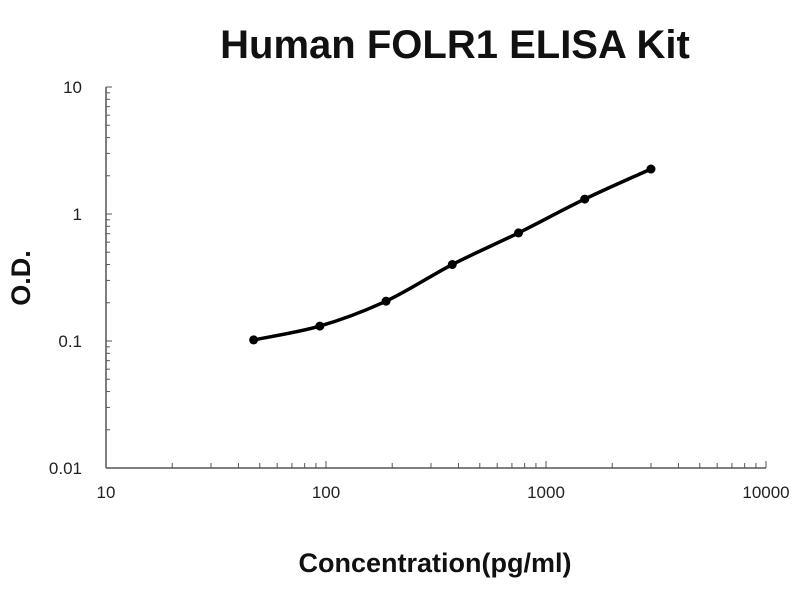 This screenshot has width=800, height=600. I want to click on x-tick-label: 10000, so click(765, 492).